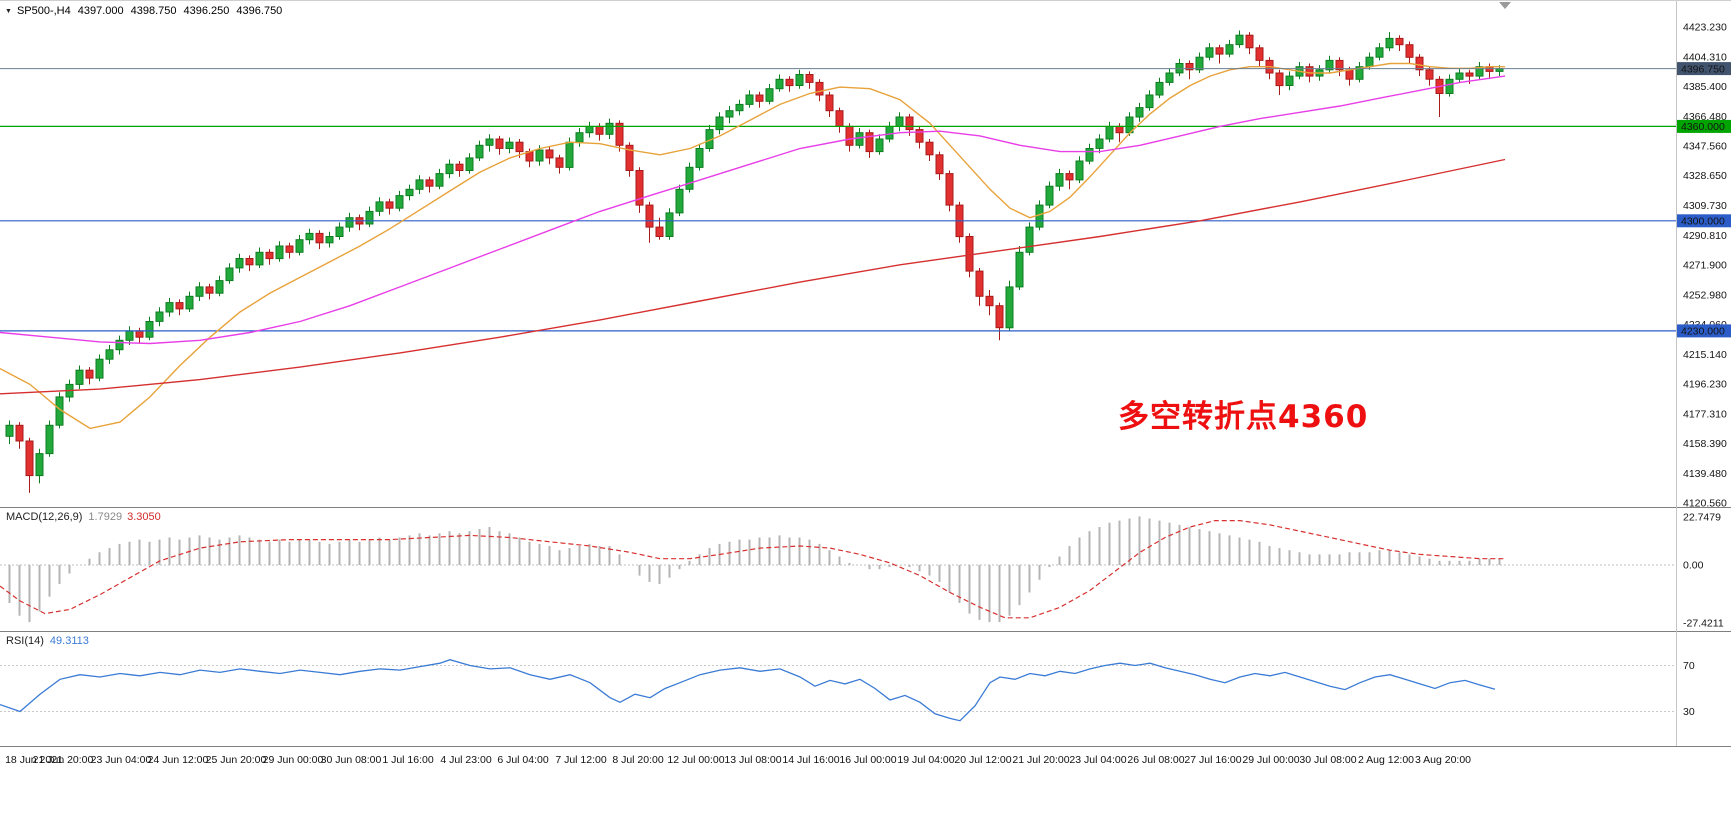  I want to click on price-axis-label: 4215.140, so click(1705, 355).